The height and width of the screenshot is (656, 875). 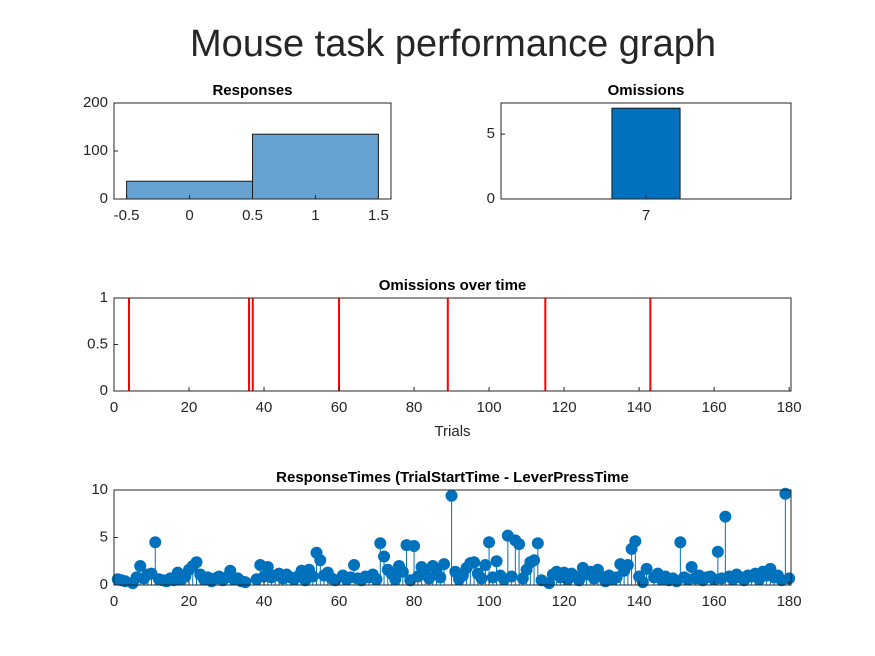 What do you see at coordinates (95, 150) in the screenshot?
I see `y-tick-label: 100` at bounding box center [95, 150].